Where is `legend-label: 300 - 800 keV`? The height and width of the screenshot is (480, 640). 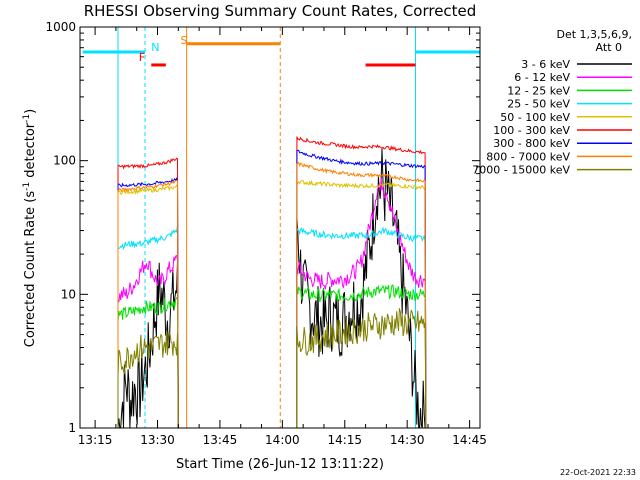 legend-label: 300 - 800 keV is located at coordinates (531, 143).